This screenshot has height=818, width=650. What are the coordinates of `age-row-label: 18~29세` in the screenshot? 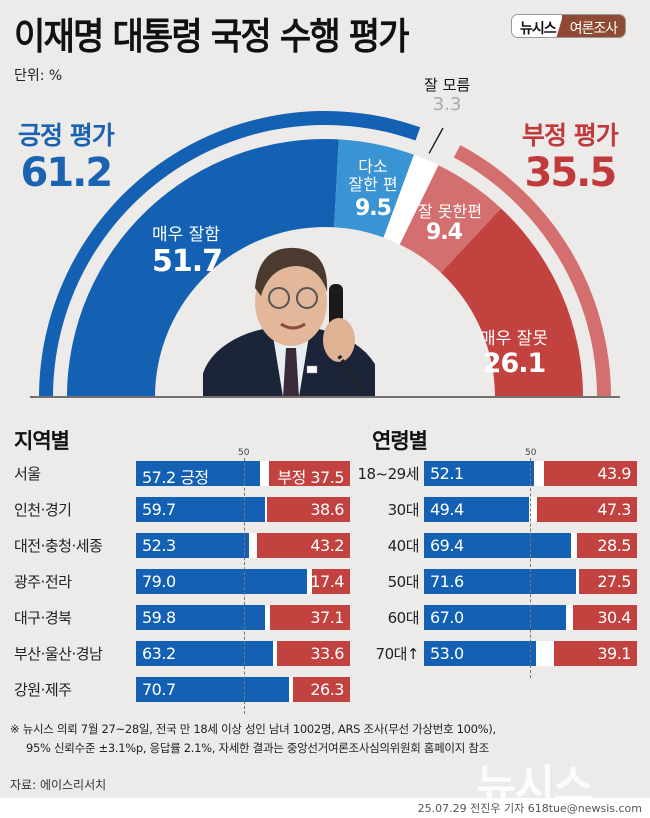 It's located at (388, 474).